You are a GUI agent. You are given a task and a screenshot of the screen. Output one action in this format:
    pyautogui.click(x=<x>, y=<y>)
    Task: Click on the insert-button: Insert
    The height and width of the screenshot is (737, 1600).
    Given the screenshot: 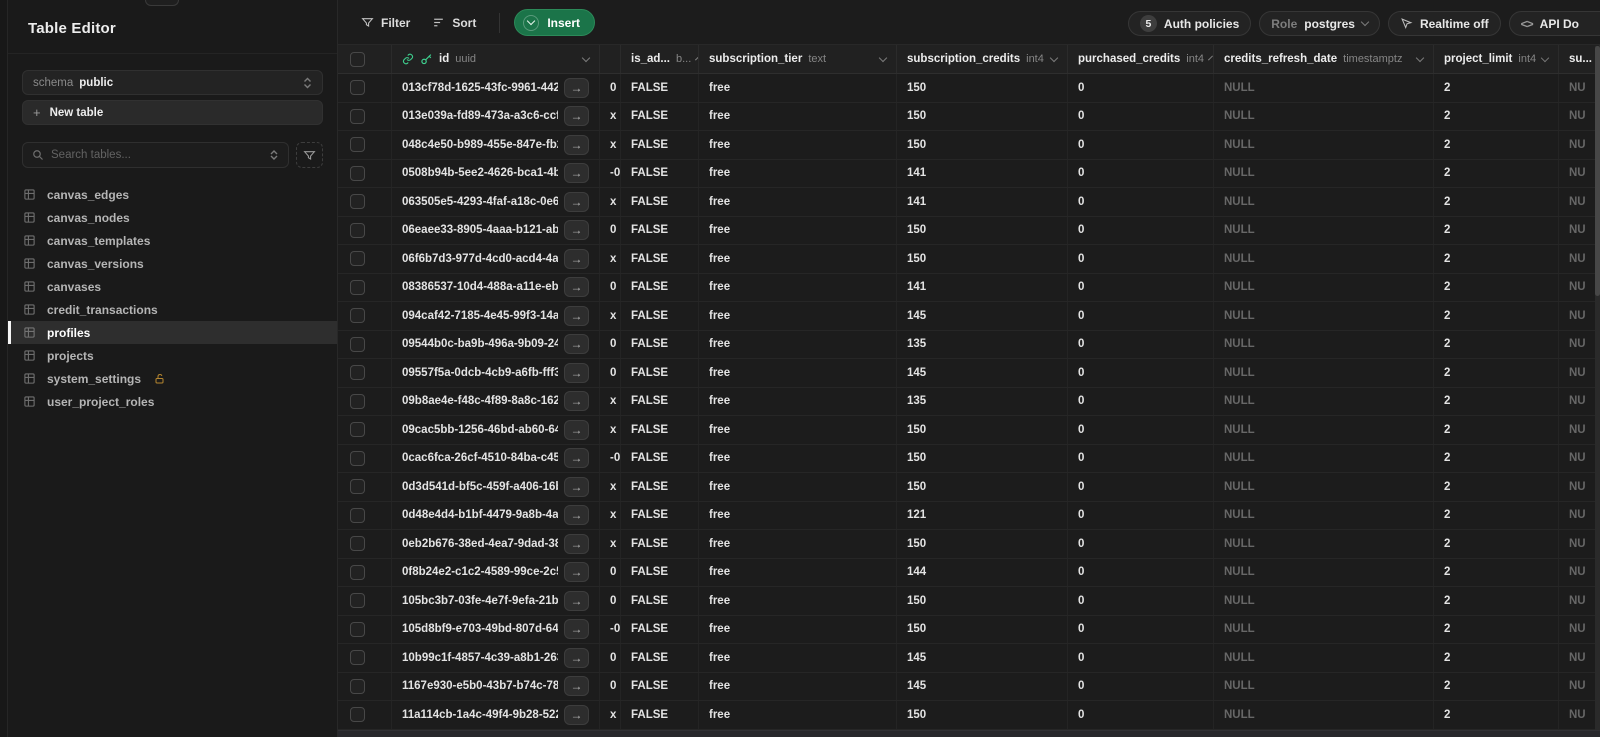 What is the action you would take?
    pyautogui.click(x=555, y=22)
    